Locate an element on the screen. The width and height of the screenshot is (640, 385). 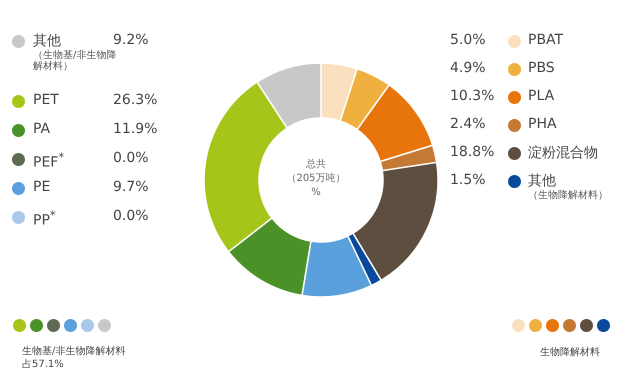
legend-label: PA is located at coordinates (41, 129).